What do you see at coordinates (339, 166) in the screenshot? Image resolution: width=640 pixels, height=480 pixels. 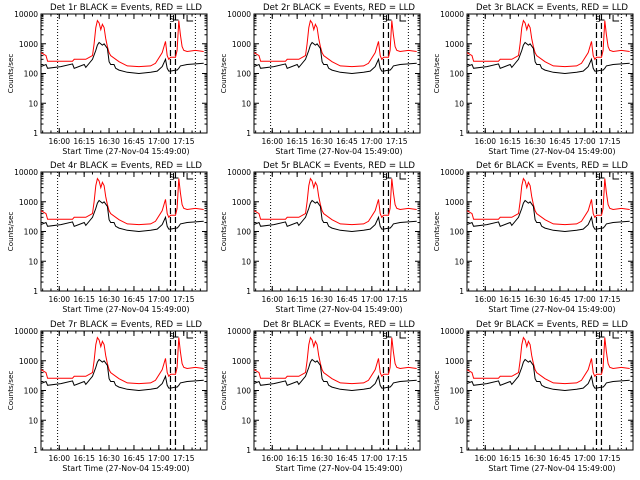 I see `panel-title: Det 5r BLACK = Events, RED = LLD` at bounding box center [339, 166].